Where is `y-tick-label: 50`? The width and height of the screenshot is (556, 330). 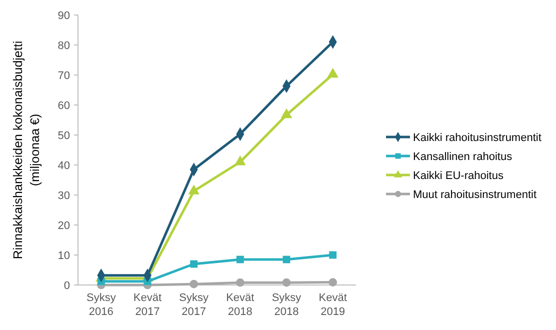
y-tick-label: 50 is located at coordinates (64, 136).